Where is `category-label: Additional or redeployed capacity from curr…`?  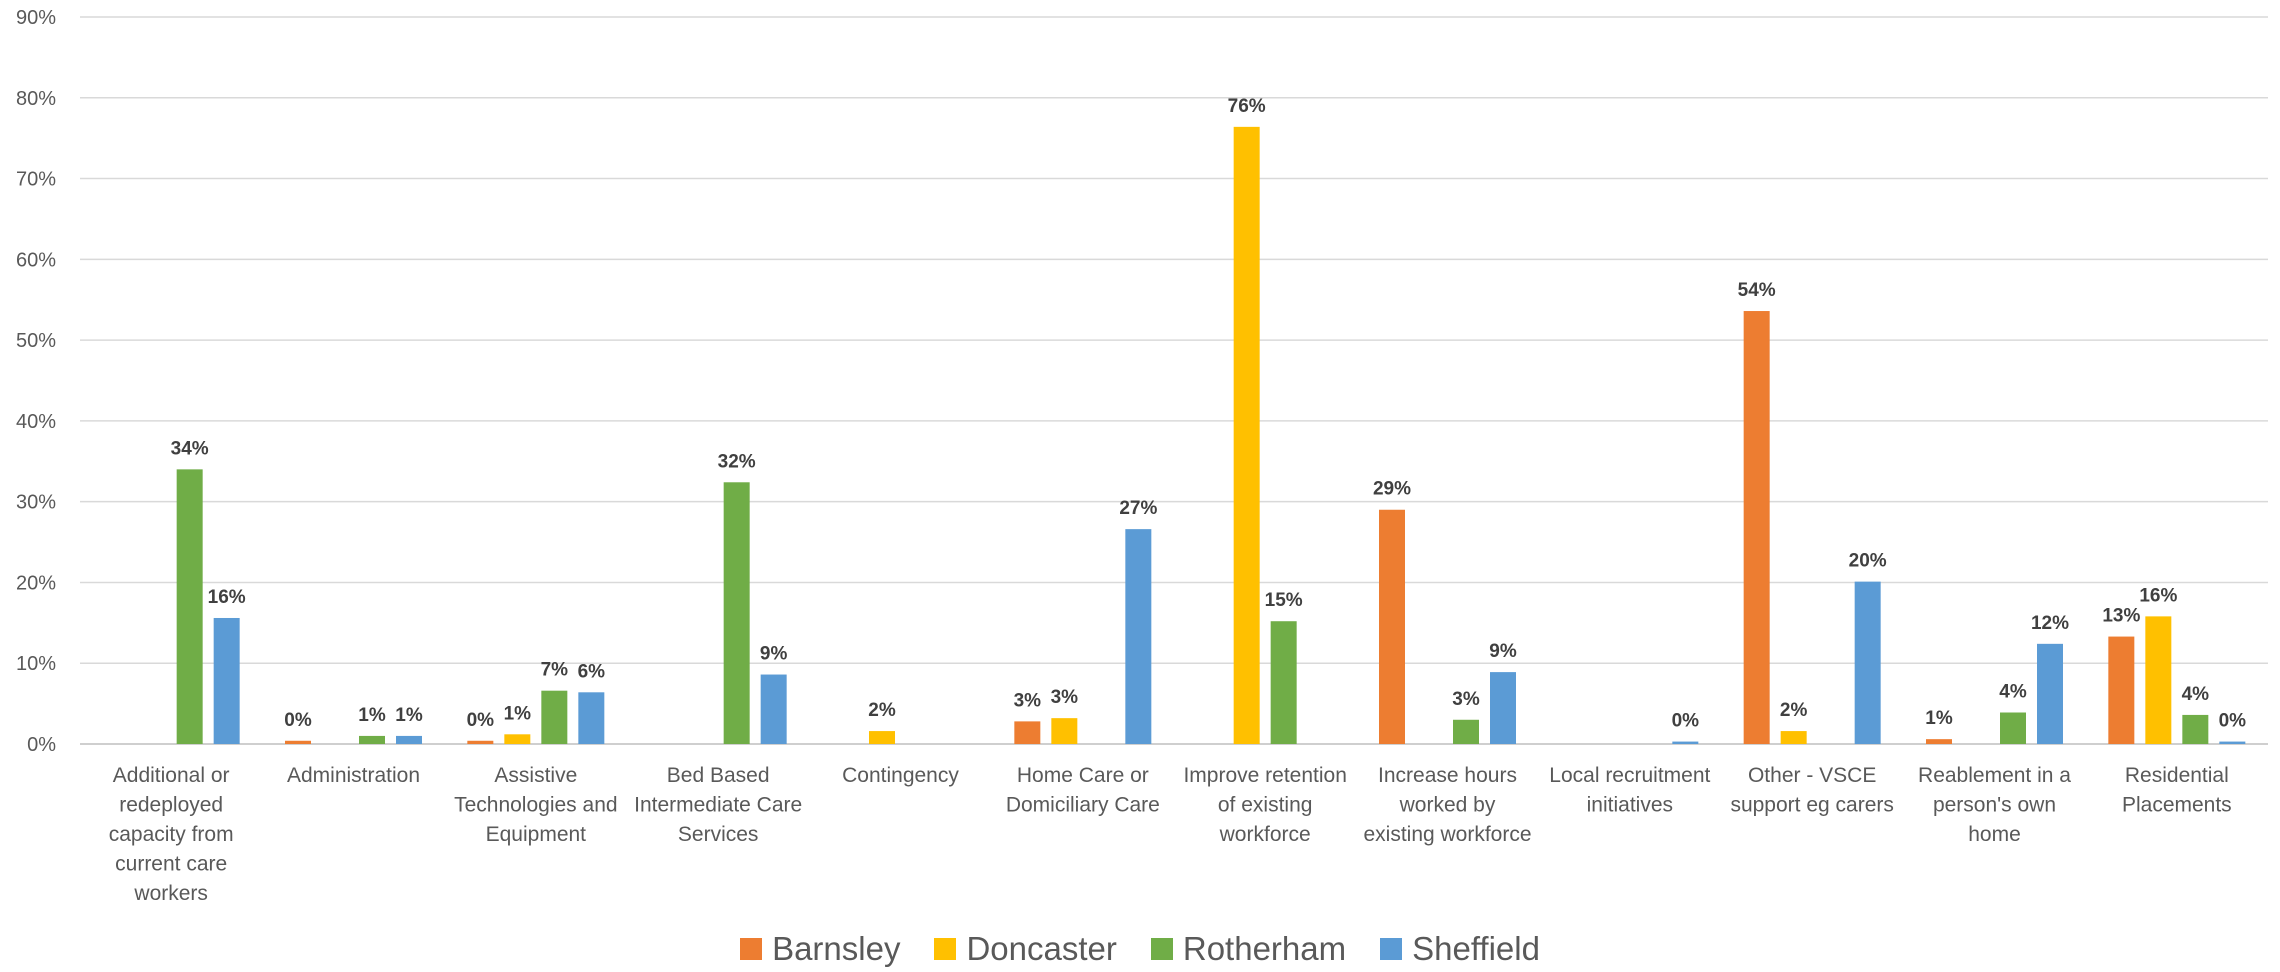
category-label: Additional or redeployed capacity from curr… is located at coordinates (171, 834).